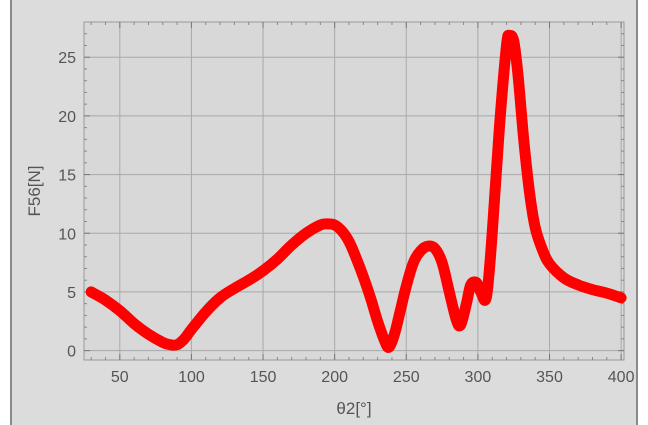 The width and height of the screenshot is (648, 425). Describe the element at coordinates (67, 234) in the screenshot. I see `y-tick-label: 10` at that location.